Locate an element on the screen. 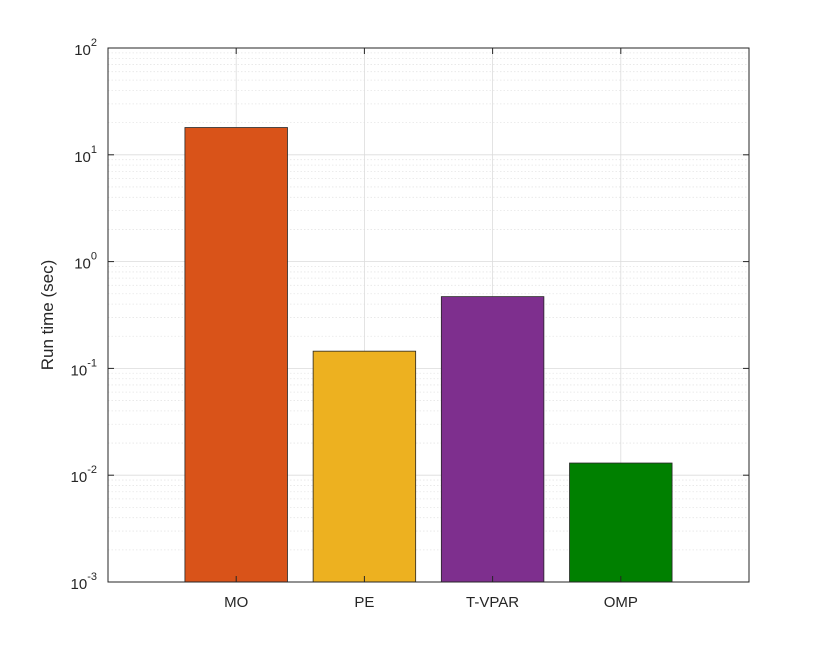 Image resolution: width=830 pixels, height=655 pixels. x-tick-label-mo: MO is located at coordinates (236, 602).